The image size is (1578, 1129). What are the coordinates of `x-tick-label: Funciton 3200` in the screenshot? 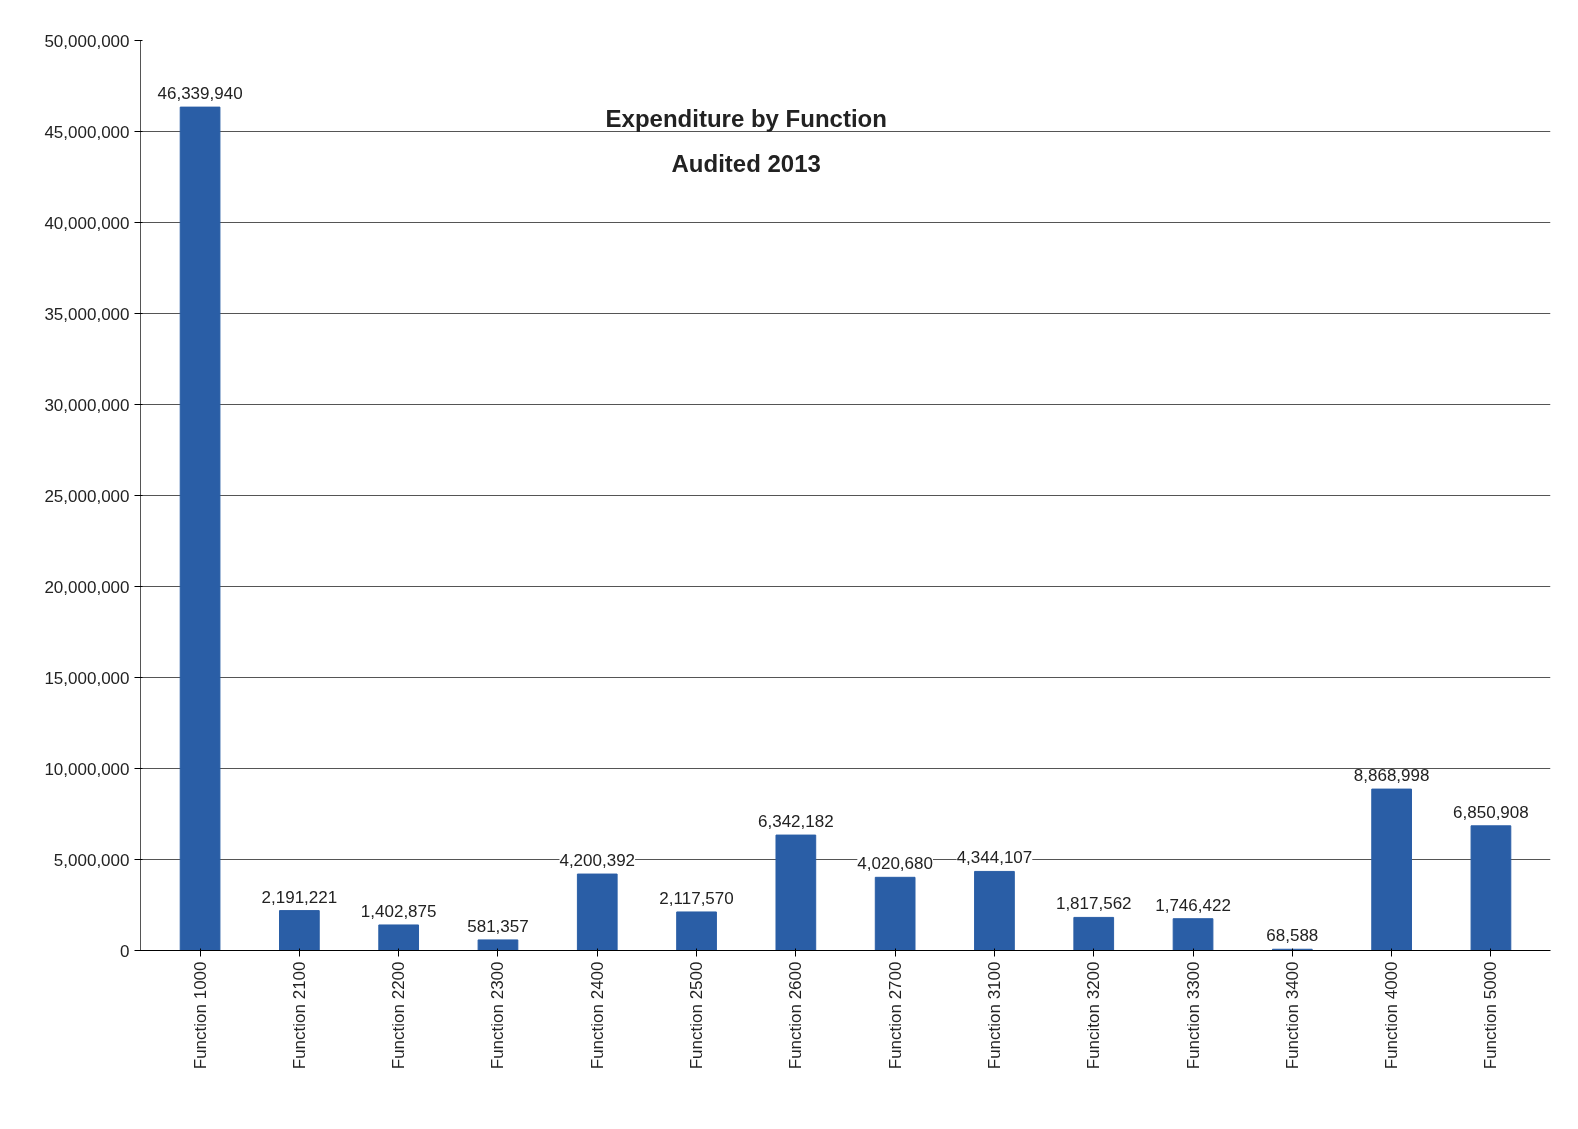 It's located at (1094, 1015).